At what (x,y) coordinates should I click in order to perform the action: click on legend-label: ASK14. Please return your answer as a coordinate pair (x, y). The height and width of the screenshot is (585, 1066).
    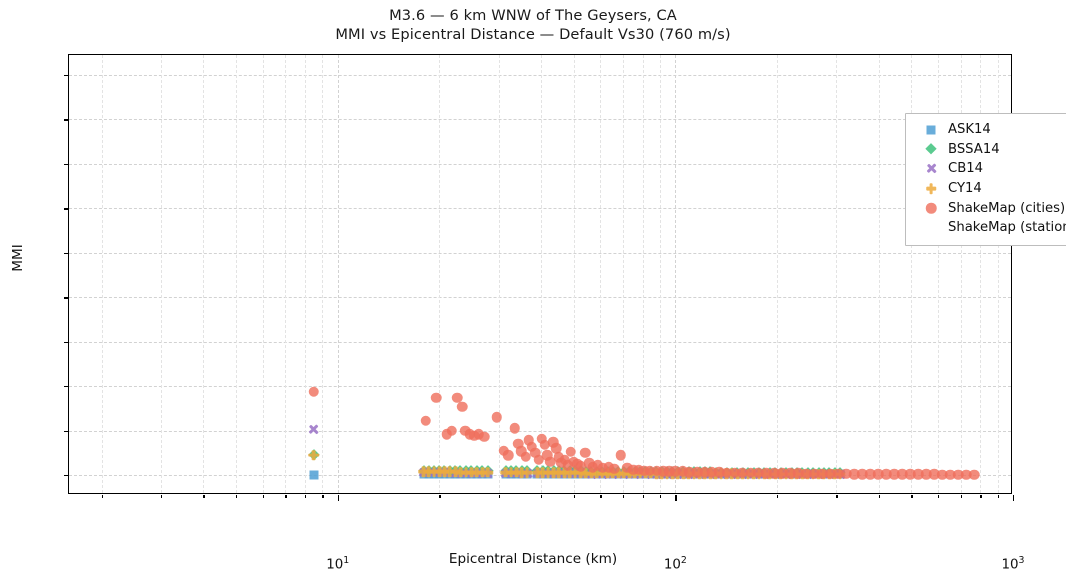
    Looking at the image, I should click on (969, 130).